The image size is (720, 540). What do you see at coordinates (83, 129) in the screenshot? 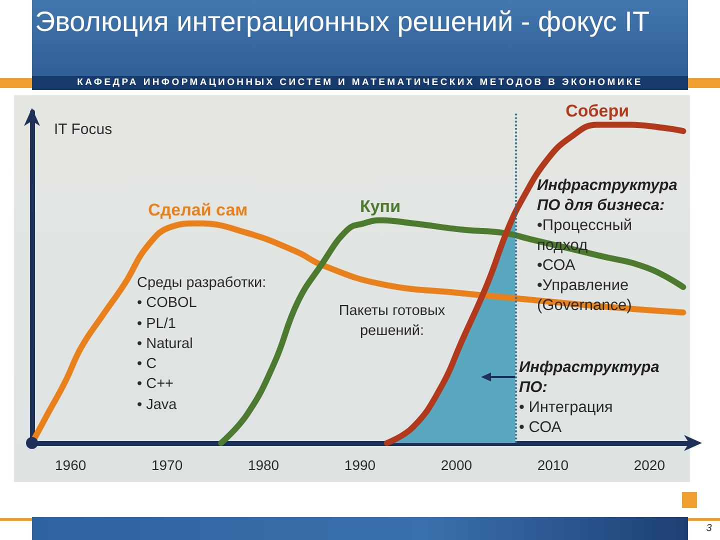
I see `y-axis-title: IT Focus` at bounding box center [83, 129].